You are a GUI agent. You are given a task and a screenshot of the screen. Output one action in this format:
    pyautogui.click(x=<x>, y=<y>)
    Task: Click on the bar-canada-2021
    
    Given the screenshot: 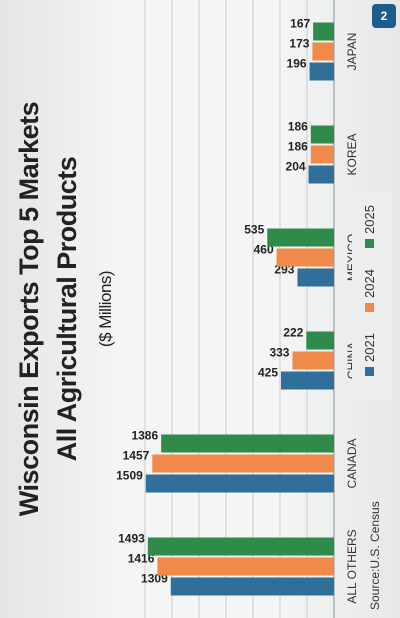 What is the action you would take?
    pyautogui.click(x=239, y=483)
    